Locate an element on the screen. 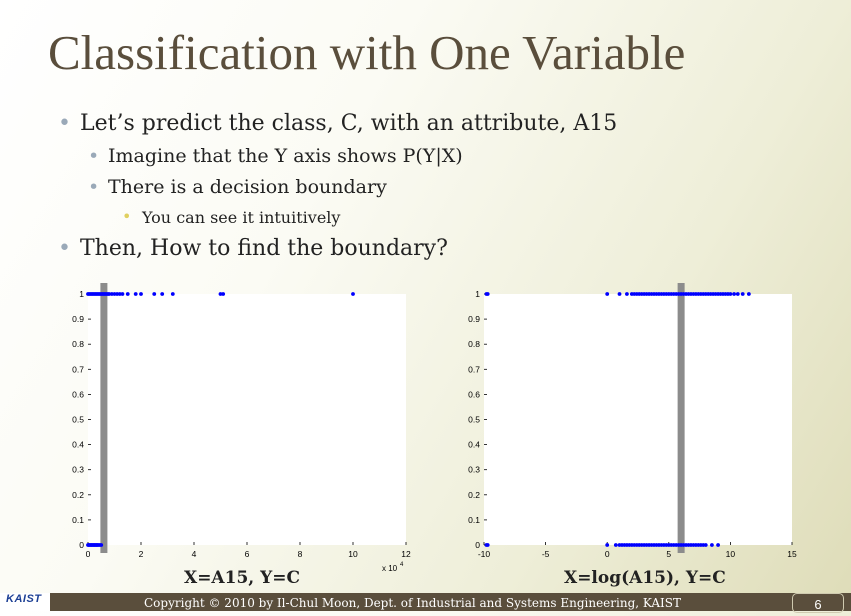 Image resolution: width=851 pixels, height=616 pixels. x-tick-label: 4 is located at coordinates (194, 554).